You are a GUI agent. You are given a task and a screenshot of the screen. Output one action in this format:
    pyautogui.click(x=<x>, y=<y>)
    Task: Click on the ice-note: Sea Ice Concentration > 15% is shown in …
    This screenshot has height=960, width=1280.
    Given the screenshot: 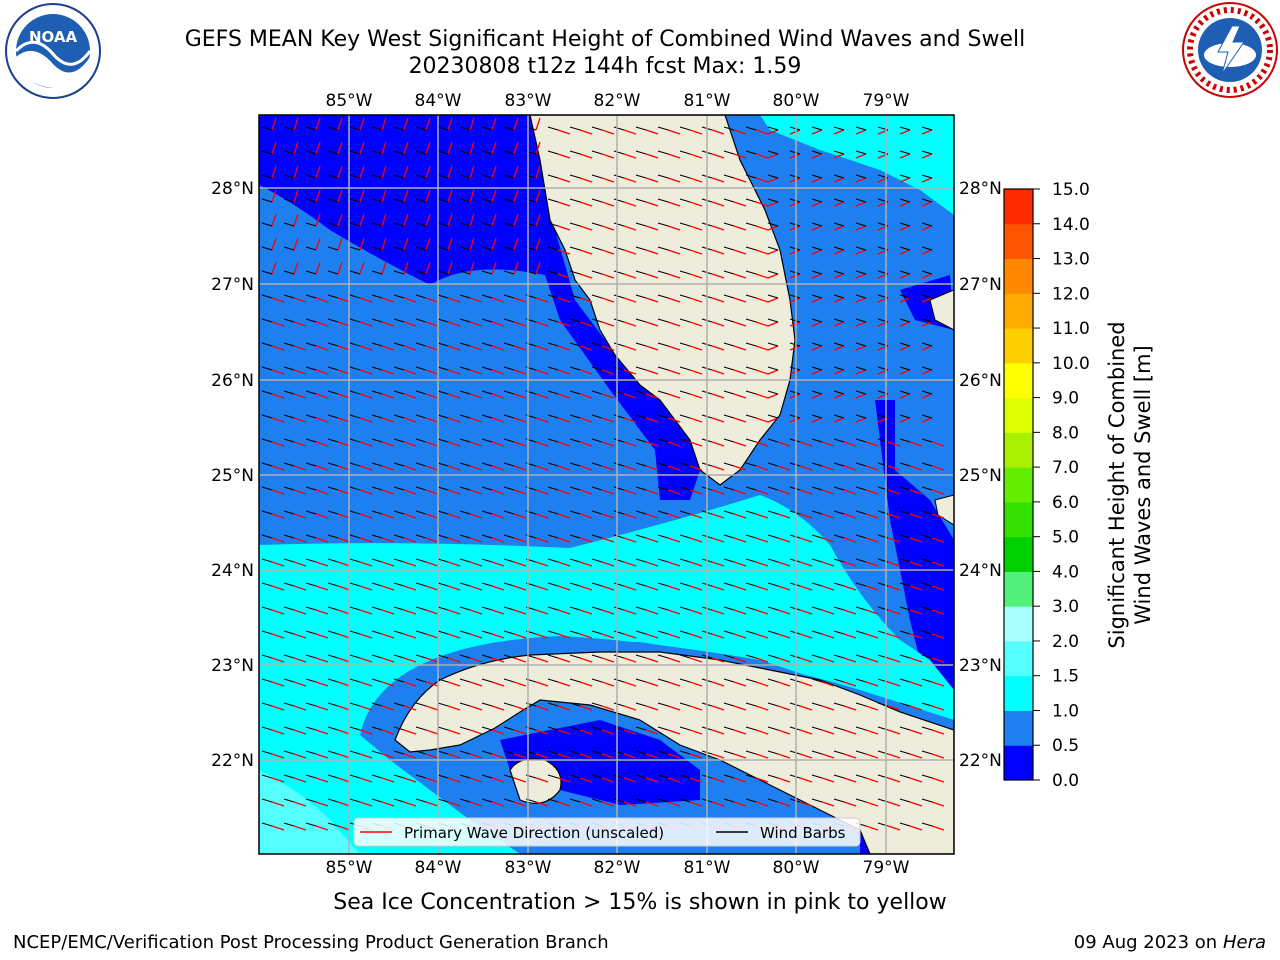 What is the action you would take?
    pyautogui.click(x=640, y=902)
    